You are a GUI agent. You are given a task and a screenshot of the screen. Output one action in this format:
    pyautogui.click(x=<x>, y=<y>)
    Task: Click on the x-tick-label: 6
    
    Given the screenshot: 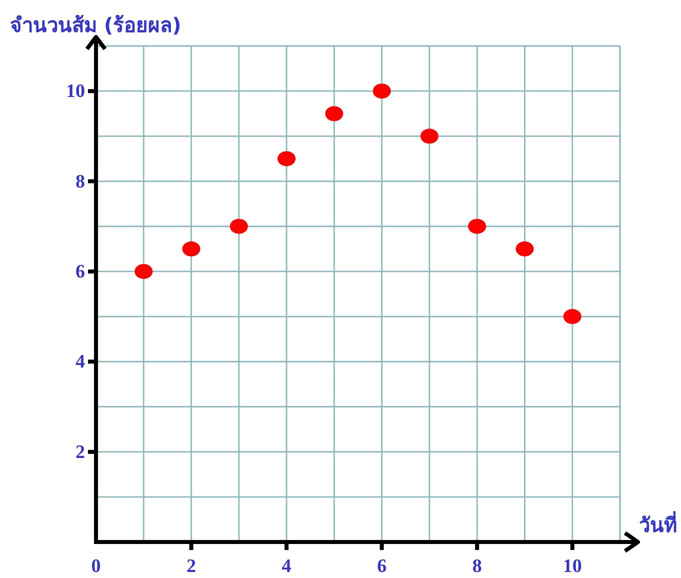 What is the action you would take?
    pyautogui.click(x=382, y=566)
    